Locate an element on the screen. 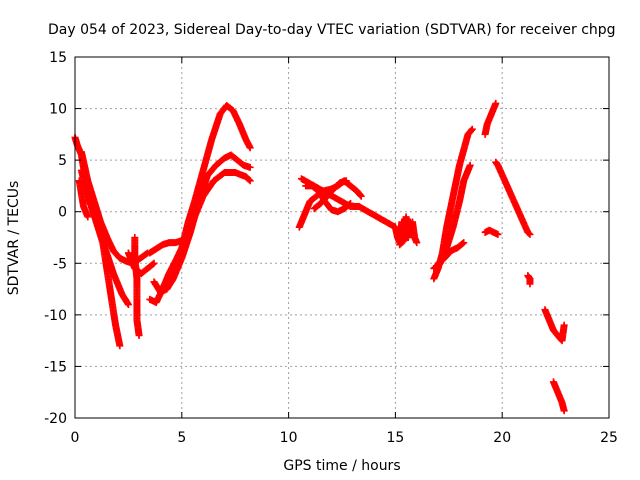  series-arc-x is located at coordinates (558, 396).